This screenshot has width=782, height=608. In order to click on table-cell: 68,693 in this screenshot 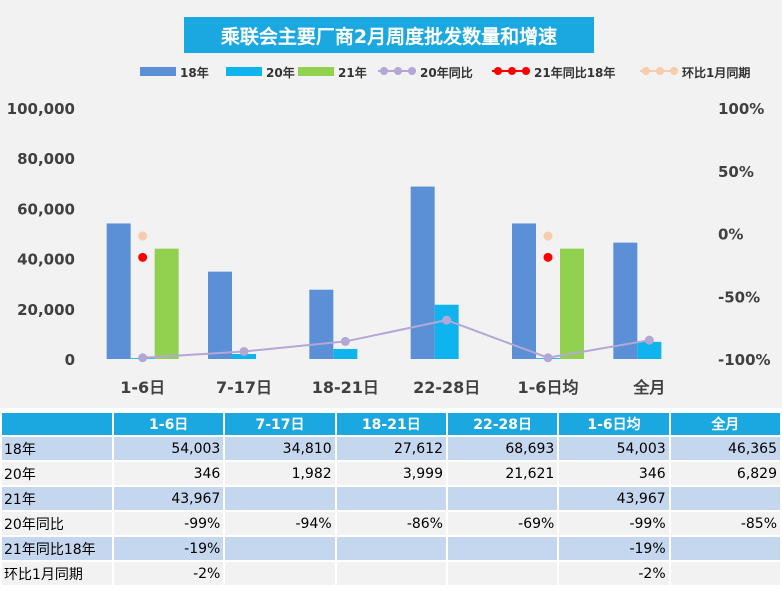, I will do `click(502, 448)`.